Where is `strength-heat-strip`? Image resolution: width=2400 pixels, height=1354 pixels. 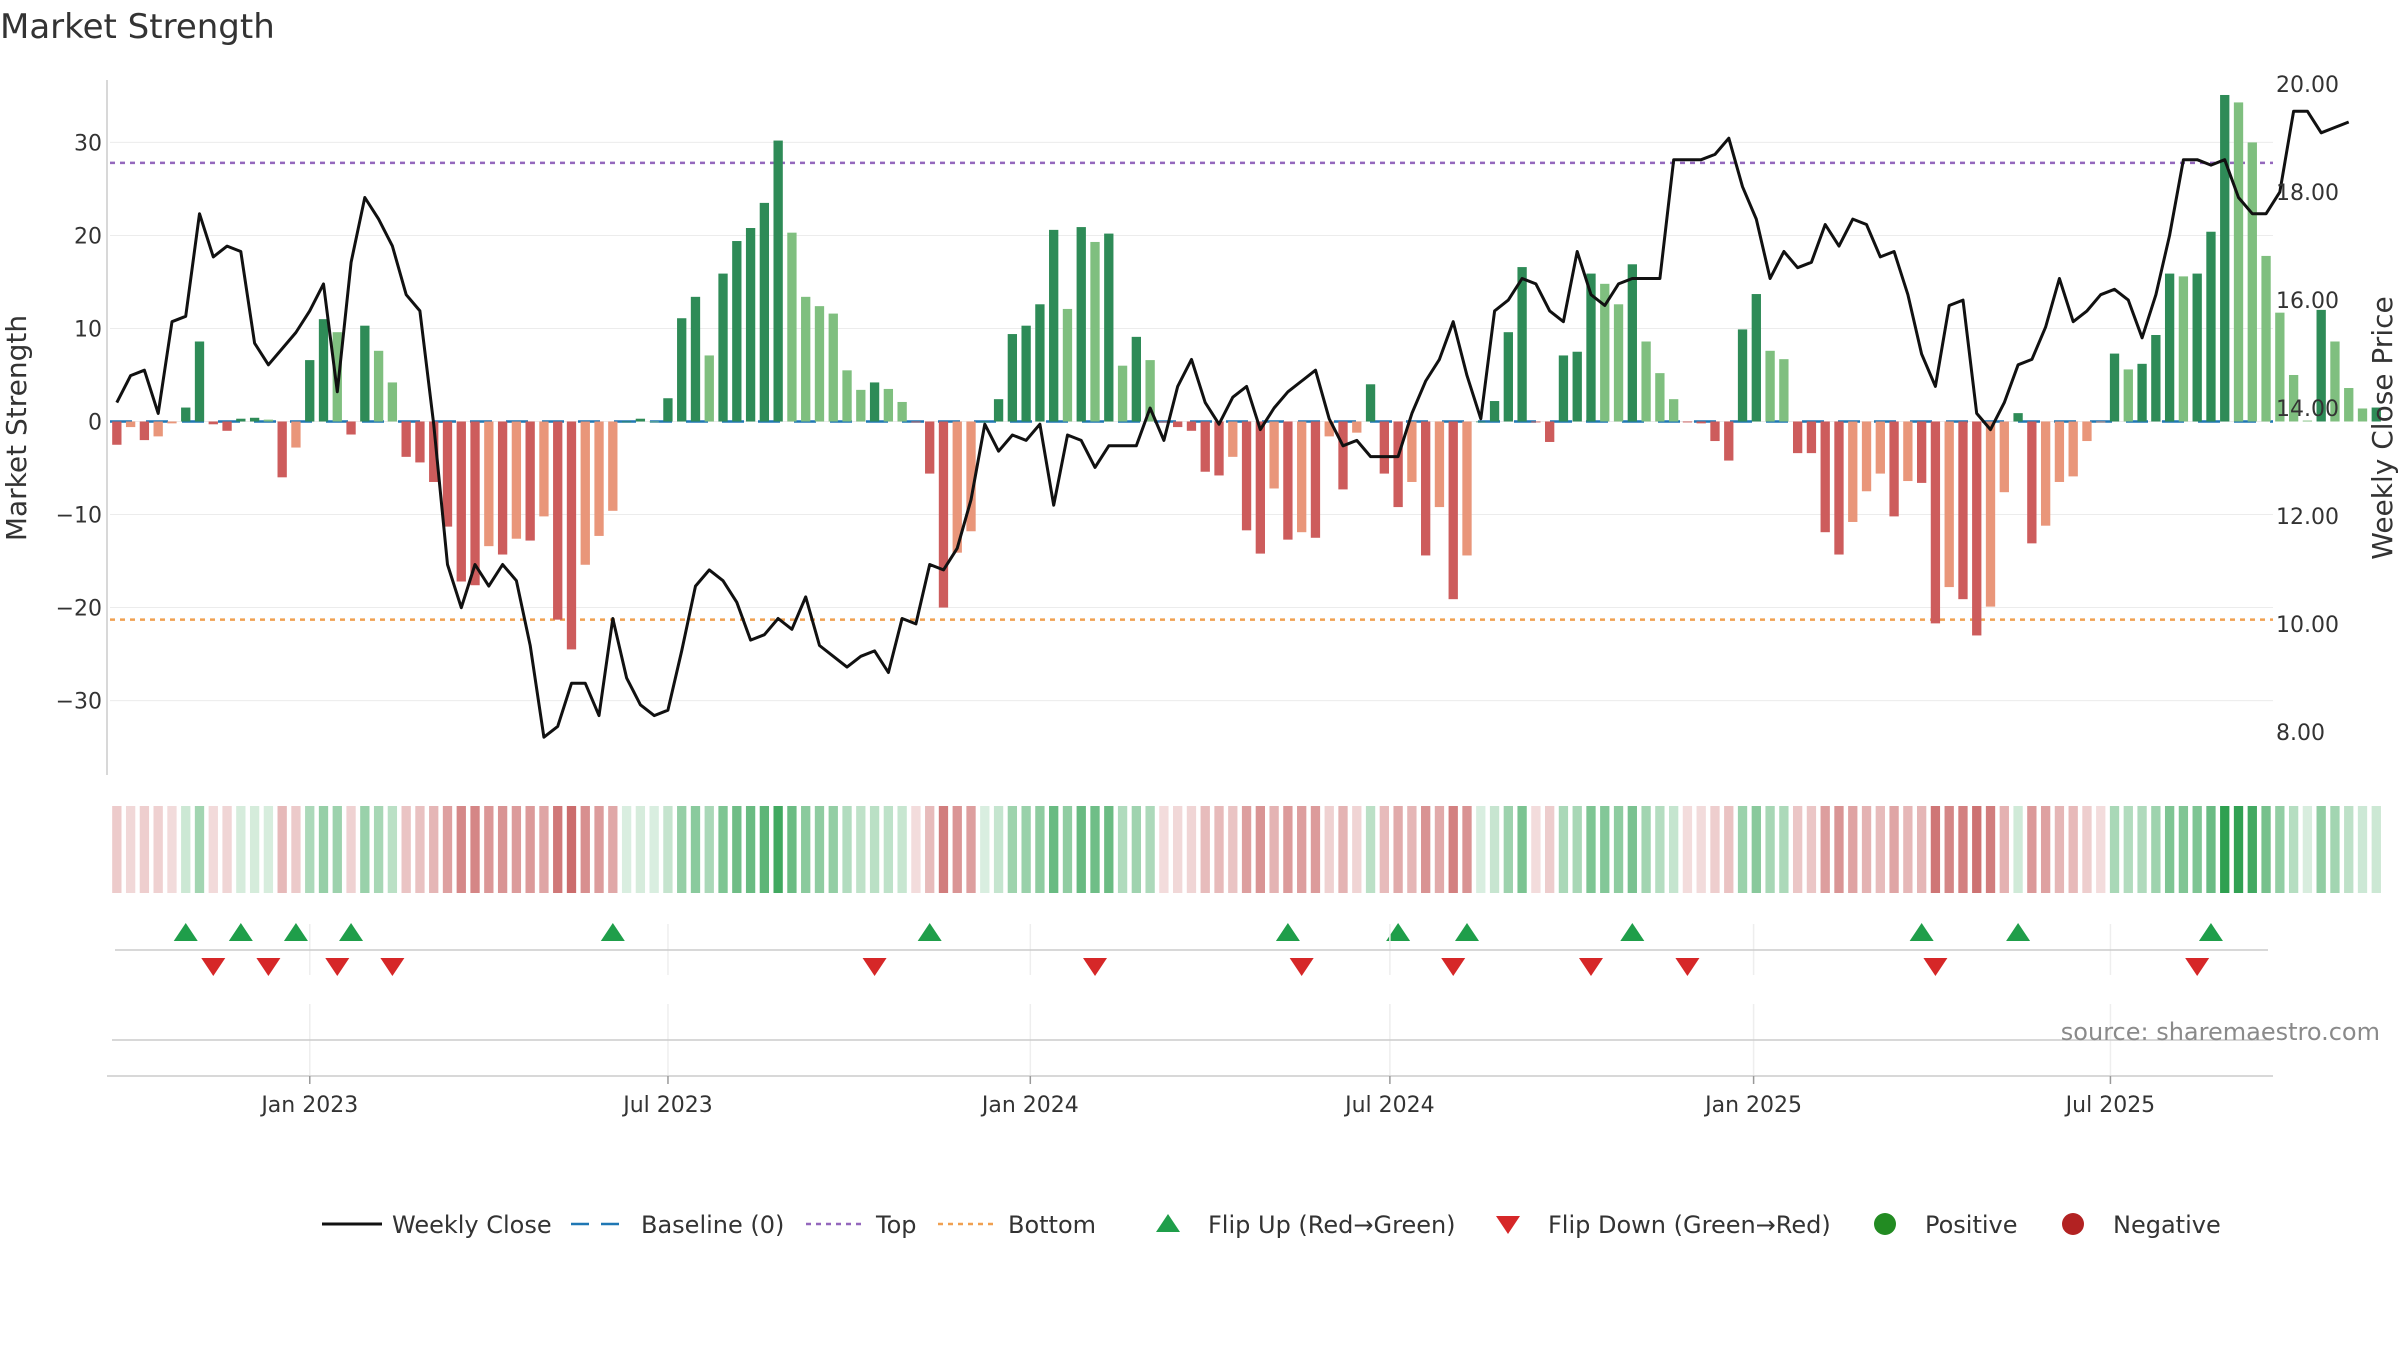 strength-heat-strip is located at coordinates (1246, 849).